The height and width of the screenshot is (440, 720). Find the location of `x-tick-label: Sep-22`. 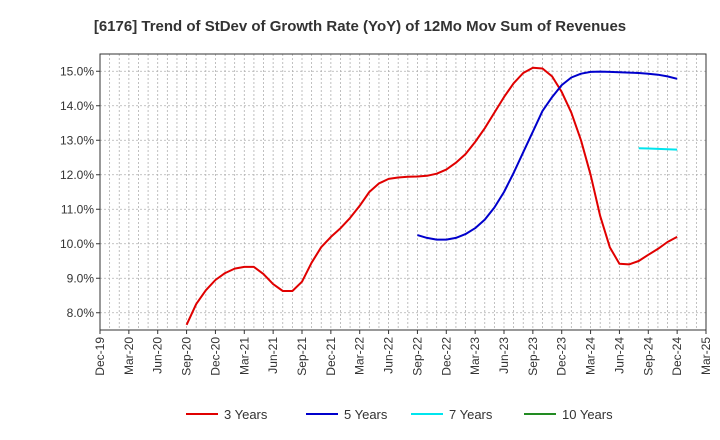

x-tick-label: Sep-22 is located at coordinates (417, 356).